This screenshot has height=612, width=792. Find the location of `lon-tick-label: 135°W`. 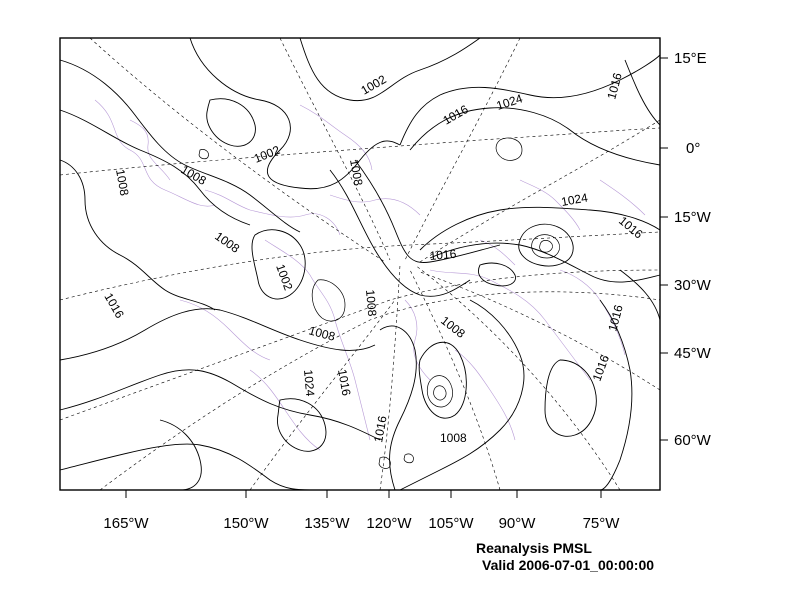

lon-tick-label: 135°W is located at coordinates (327, 523).